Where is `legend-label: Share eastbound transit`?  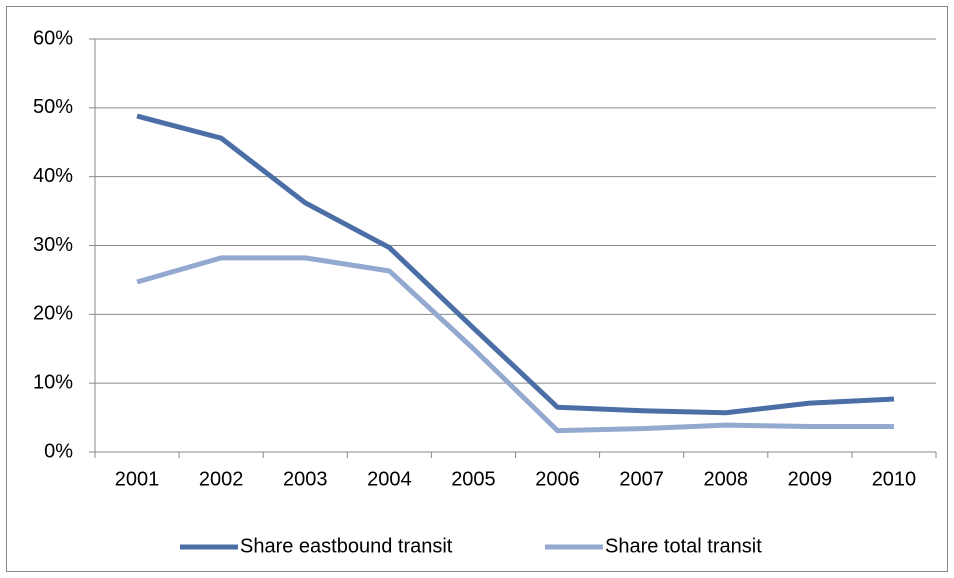 legend-label: Share eastbound transit is located at coordinates (346, 546).